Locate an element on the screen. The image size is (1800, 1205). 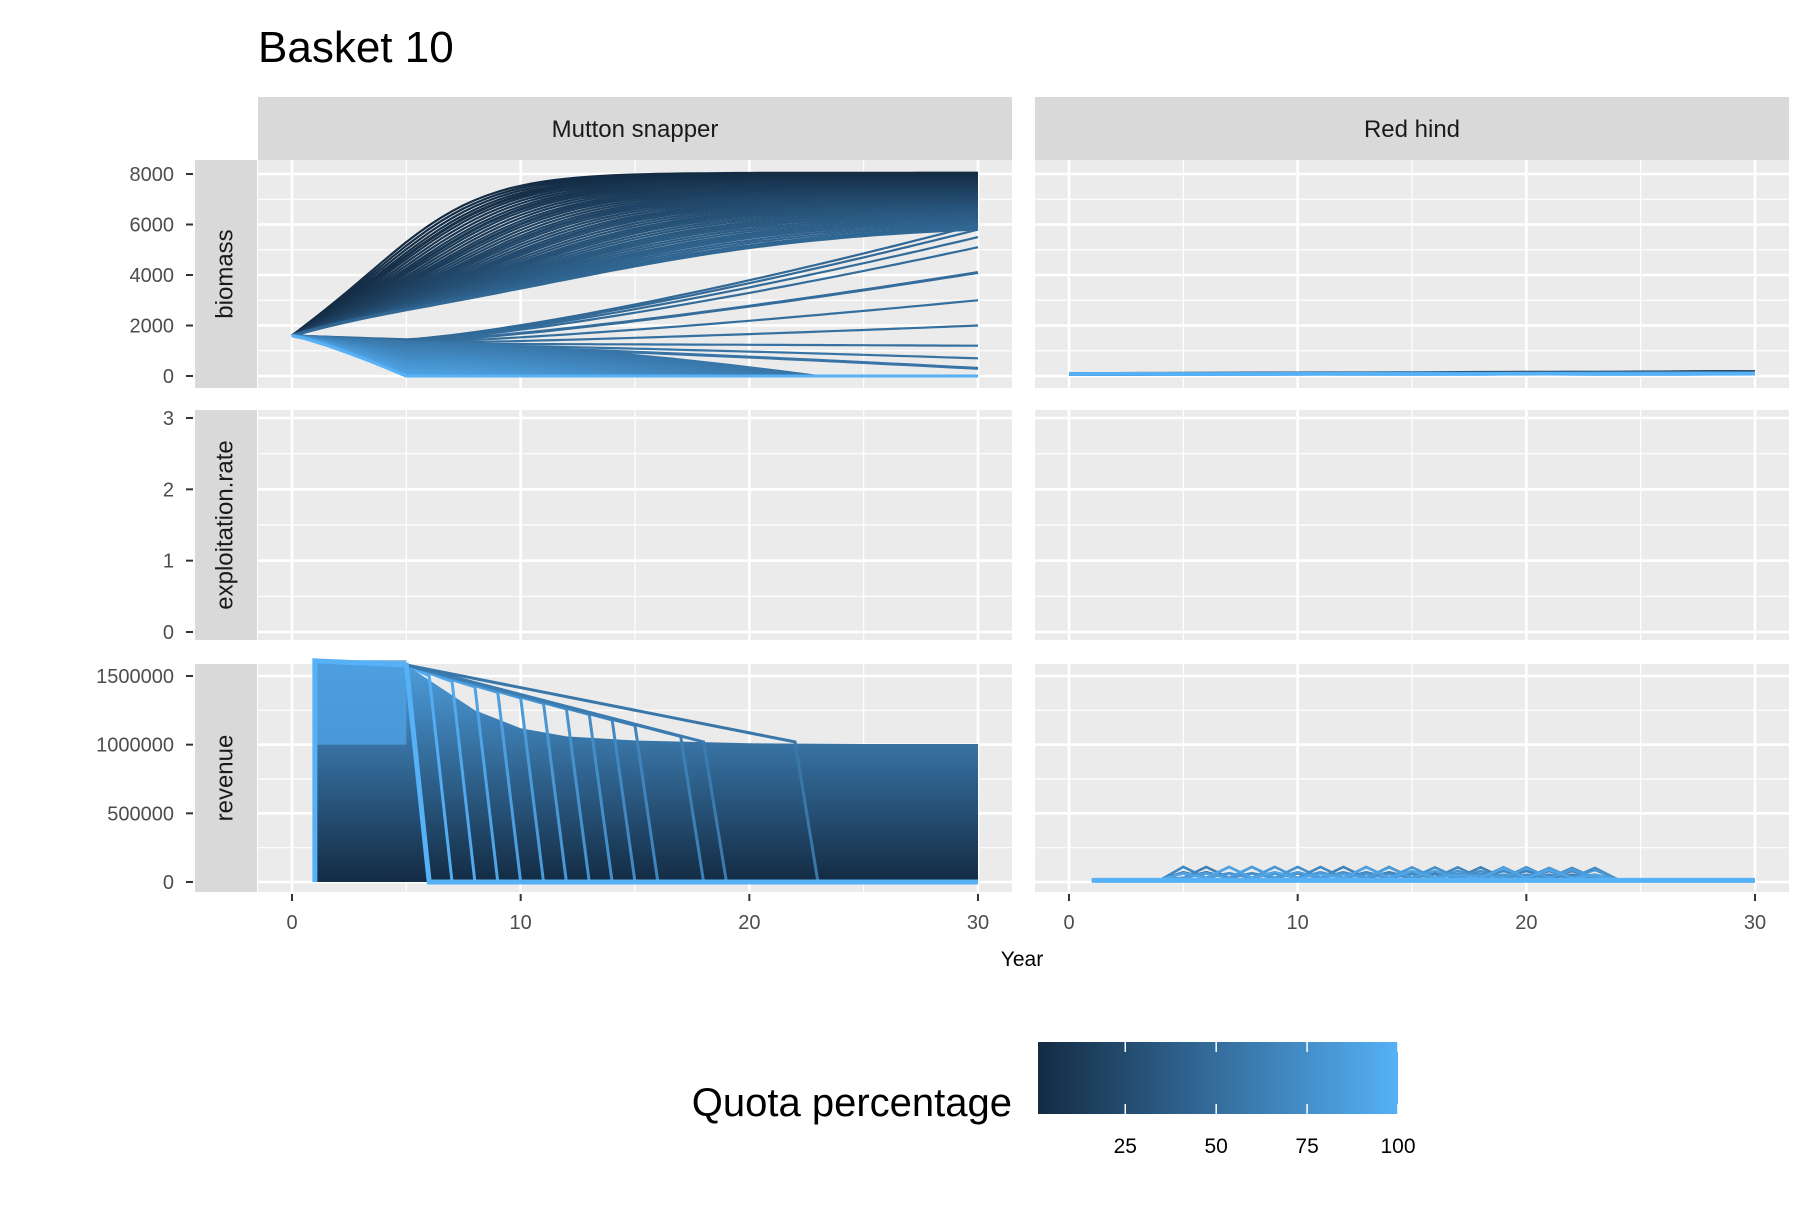
panel-exploitation.rate-red-hind is located at coordinates (1412, 525).